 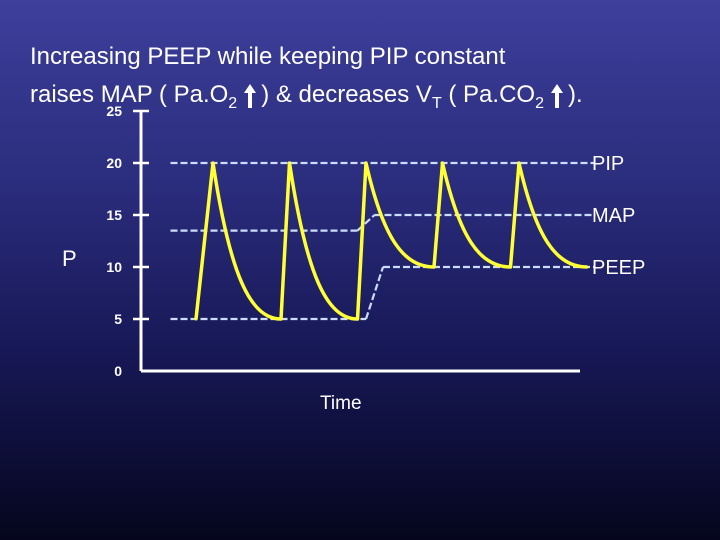 I want to click on title-subscript-t: T, so click(x=436, y=103).